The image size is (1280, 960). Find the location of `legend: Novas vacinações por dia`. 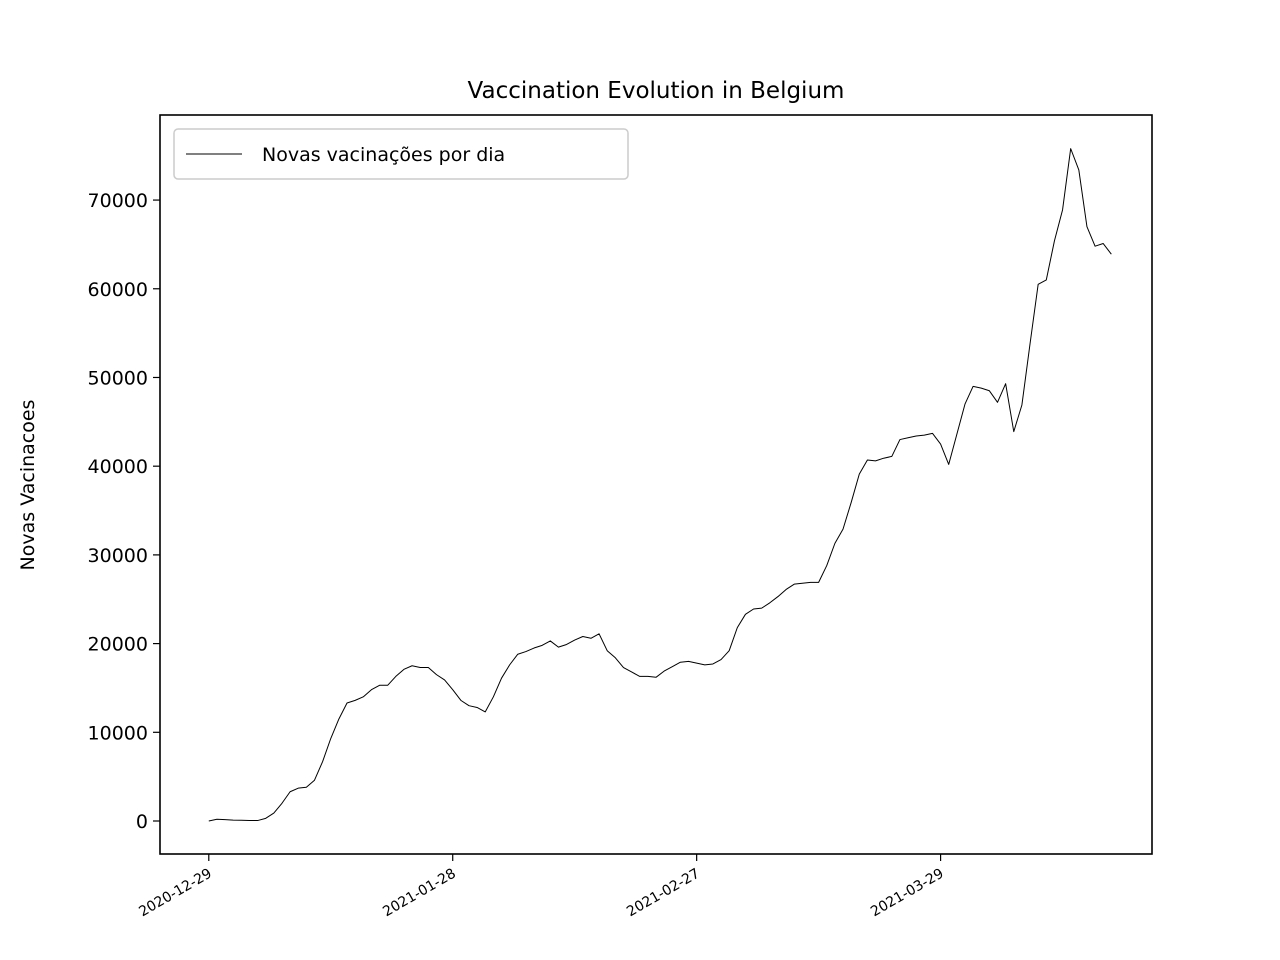

legend: Novas vacinações por dia is located at coordinates (401, 154).